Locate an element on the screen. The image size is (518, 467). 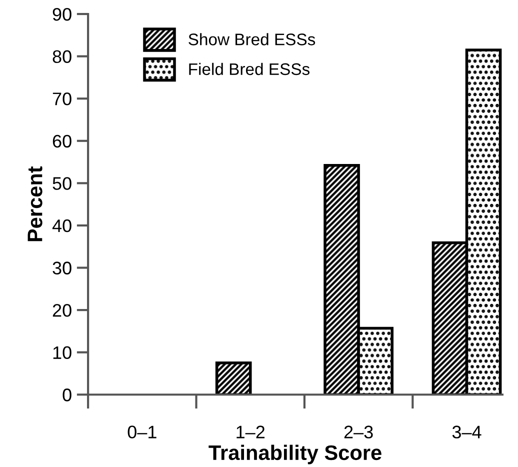
y-tick-label: 70 is located at coordinates (62, 99).